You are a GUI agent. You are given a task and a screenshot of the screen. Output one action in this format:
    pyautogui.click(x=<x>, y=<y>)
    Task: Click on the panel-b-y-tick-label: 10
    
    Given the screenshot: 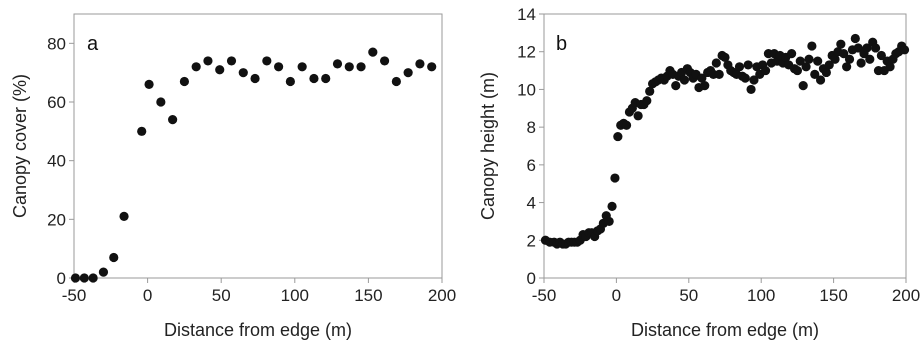 What is the action you would take?
    pyautogui.click(x=526, y=89)
    